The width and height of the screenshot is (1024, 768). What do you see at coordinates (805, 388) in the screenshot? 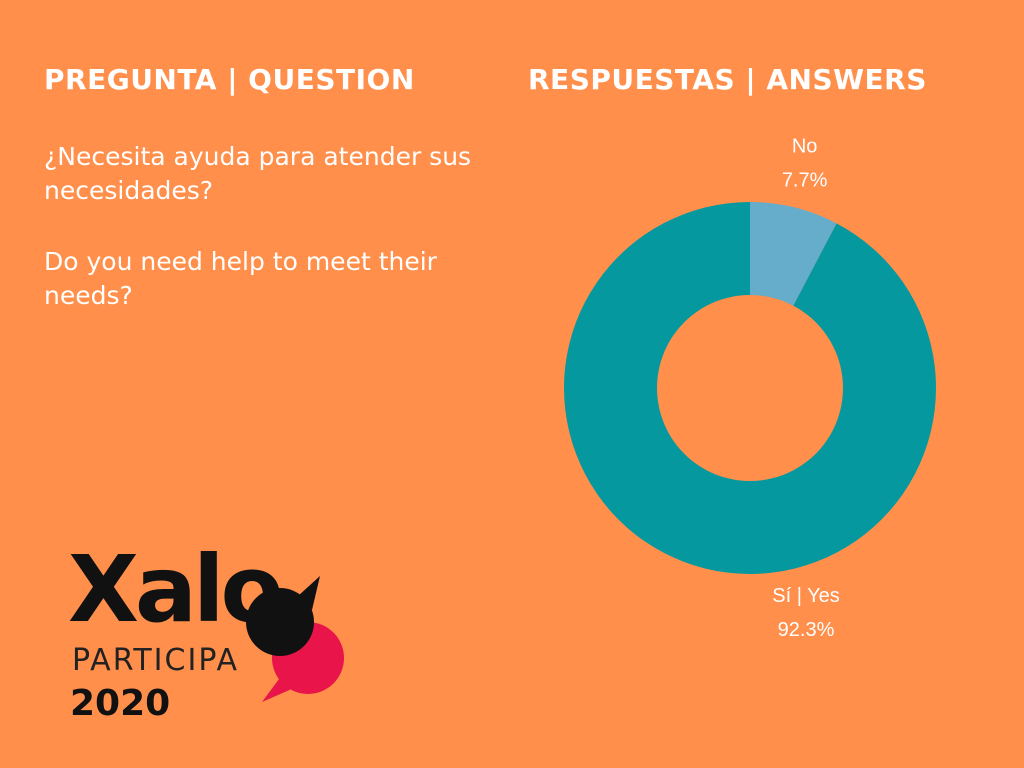
I see `donut-labels: Sí | Yes 92.3% No 7.7%` at bounding box center [805, 388].